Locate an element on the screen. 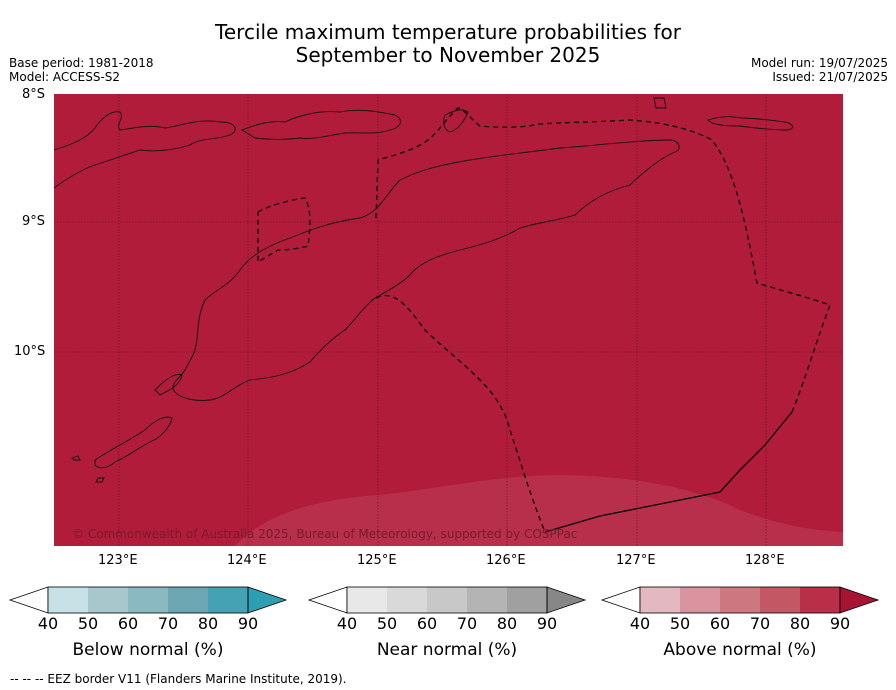 This screenshot has width=896, height=690. model-run: Model run: 19/07/2025 is located at coordinates (819, 63).